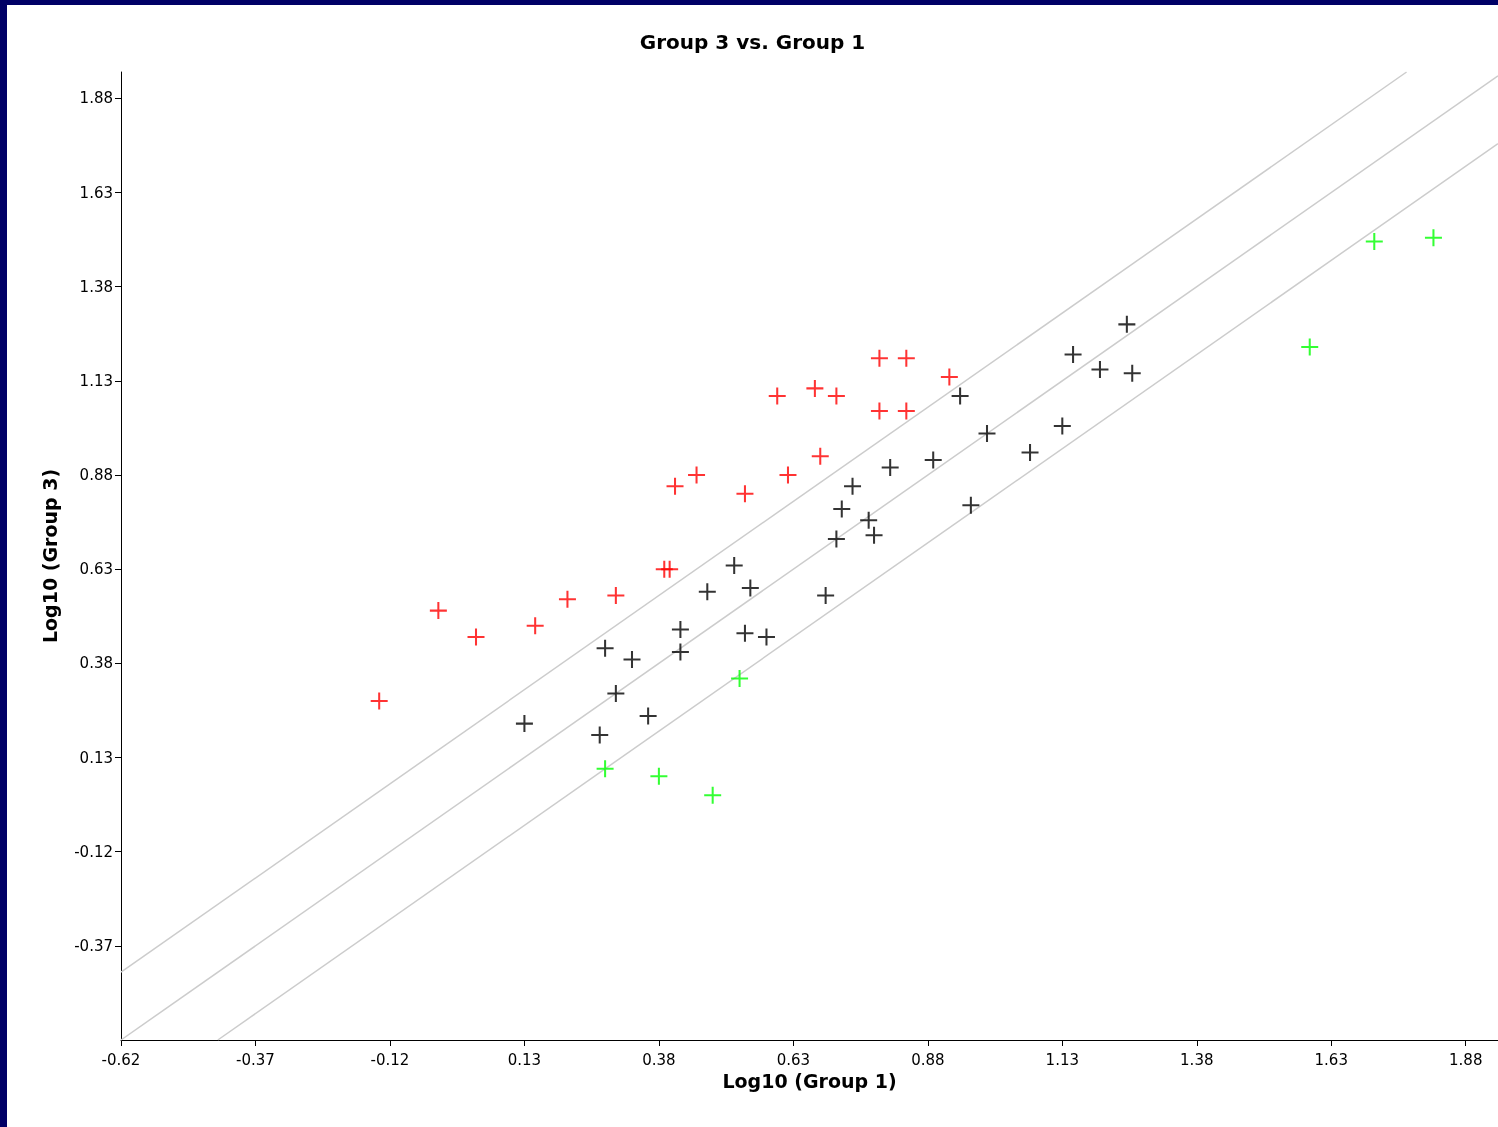 The width and height of the screenshot is (1498, 1127). I want to click on y-tick-label: 0.13, so click(96, 757).